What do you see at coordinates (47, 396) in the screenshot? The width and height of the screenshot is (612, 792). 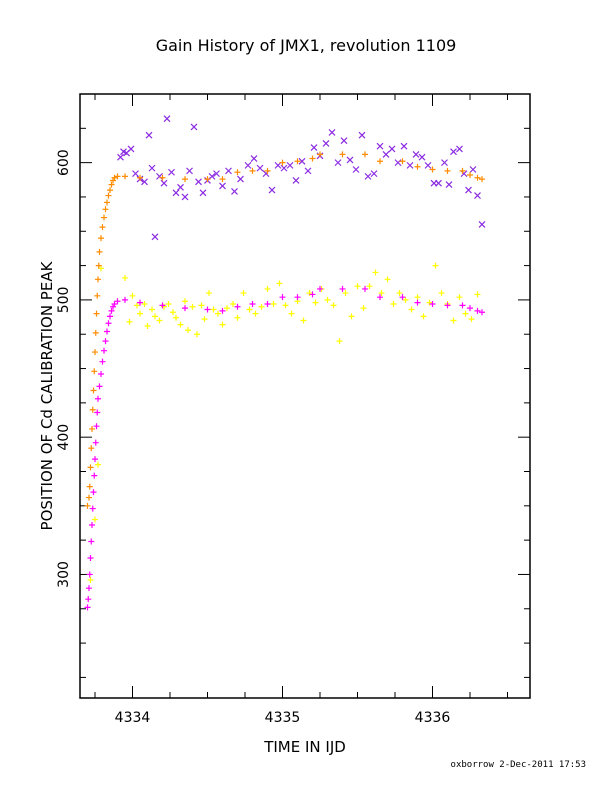 I see `y-axis-label: POSITION OF Cd CALIBRATION PEAK` at bounding box center [47, 396].